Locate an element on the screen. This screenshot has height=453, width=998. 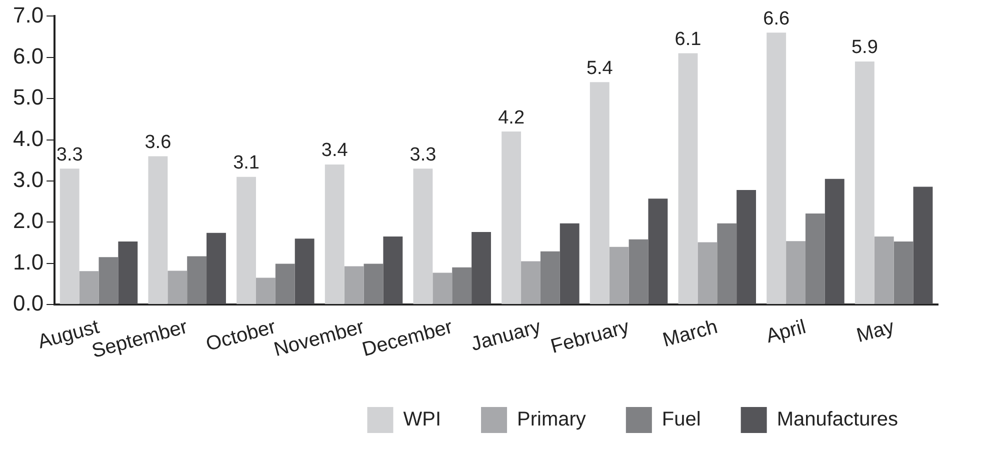
legend-label: Fuel is located at coordinates (681, 419).